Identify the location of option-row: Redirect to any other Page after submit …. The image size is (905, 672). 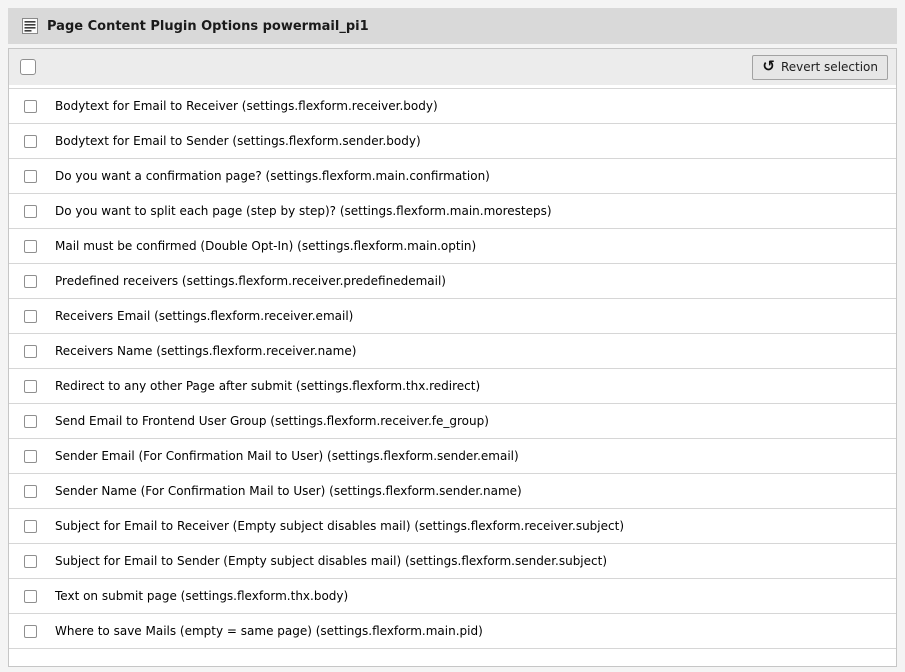
(452, 385).